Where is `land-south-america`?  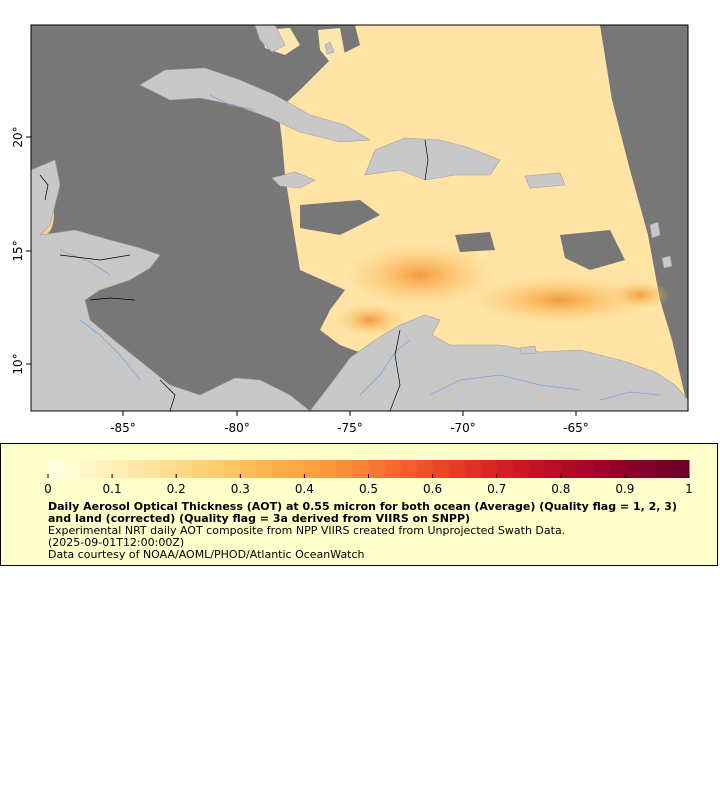
land-south-america is located at coordinates (498, 362).